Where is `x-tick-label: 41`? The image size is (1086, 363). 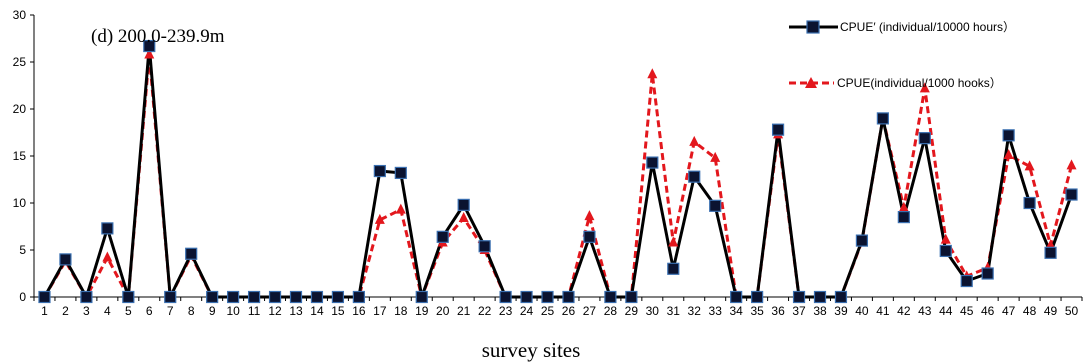 x-tick-label: 41 is located at coordinates (883, 311).